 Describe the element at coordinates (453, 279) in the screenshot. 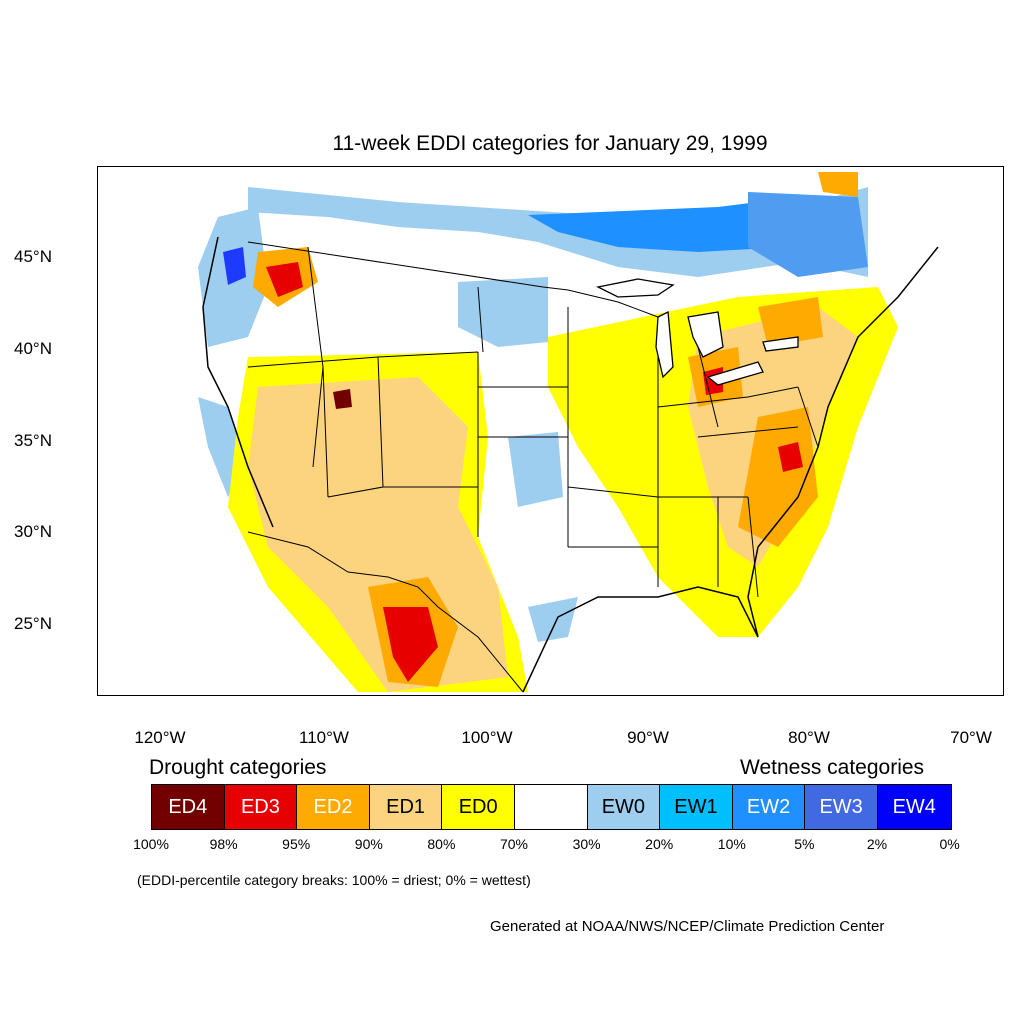

I see `canada-border` at that location.